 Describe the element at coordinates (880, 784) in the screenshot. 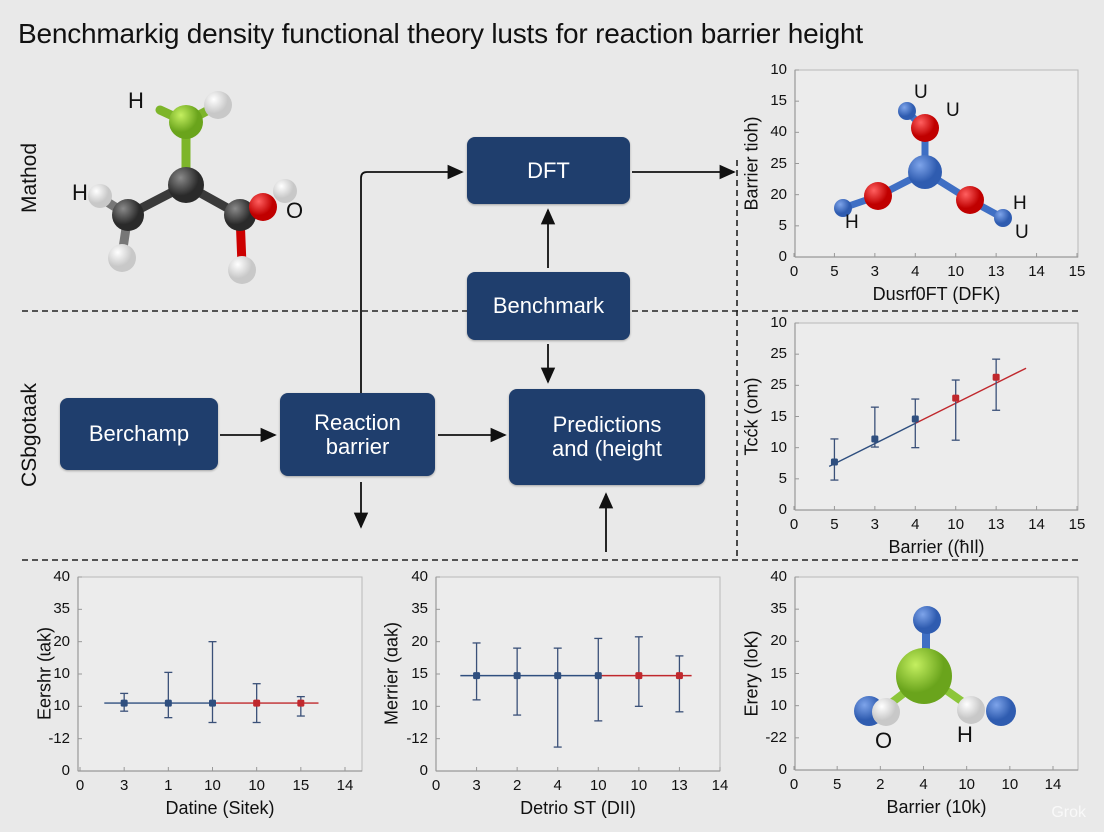

I see `x-tick-label: 2` at that location.